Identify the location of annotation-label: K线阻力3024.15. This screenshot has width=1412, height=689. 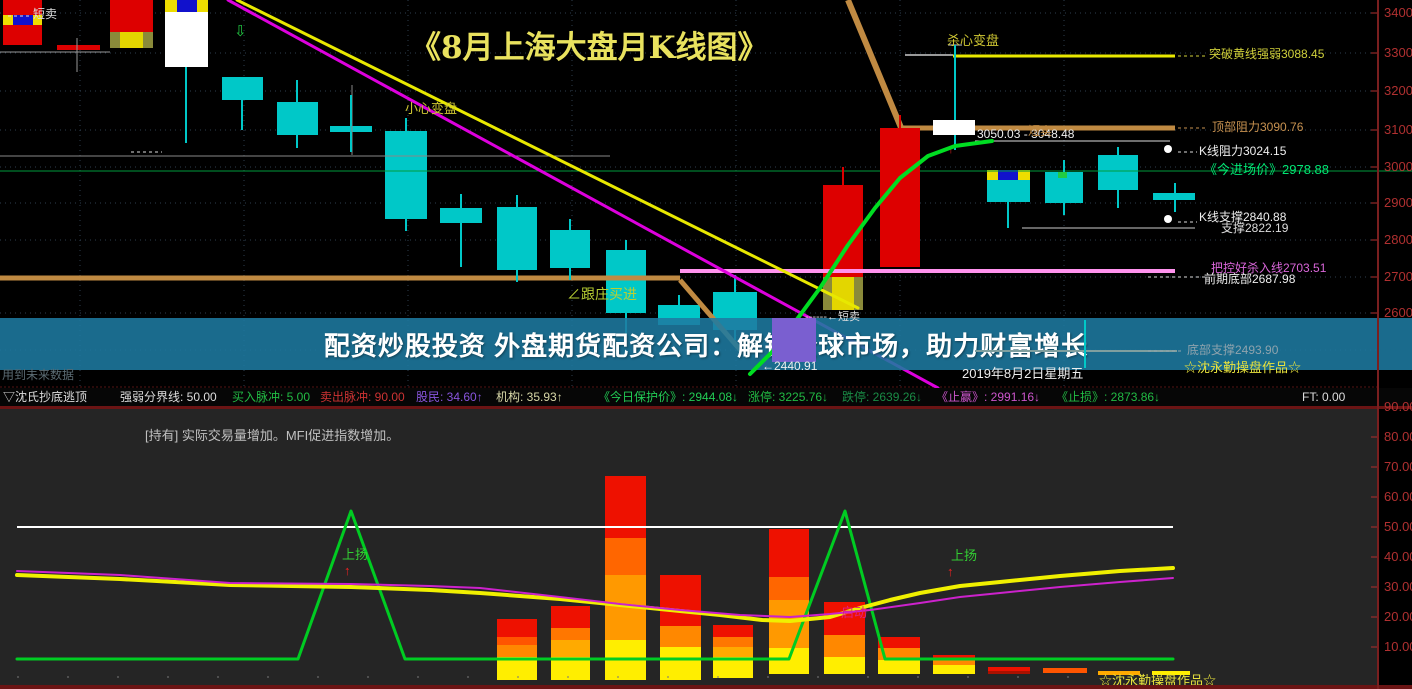
(1243, 151).